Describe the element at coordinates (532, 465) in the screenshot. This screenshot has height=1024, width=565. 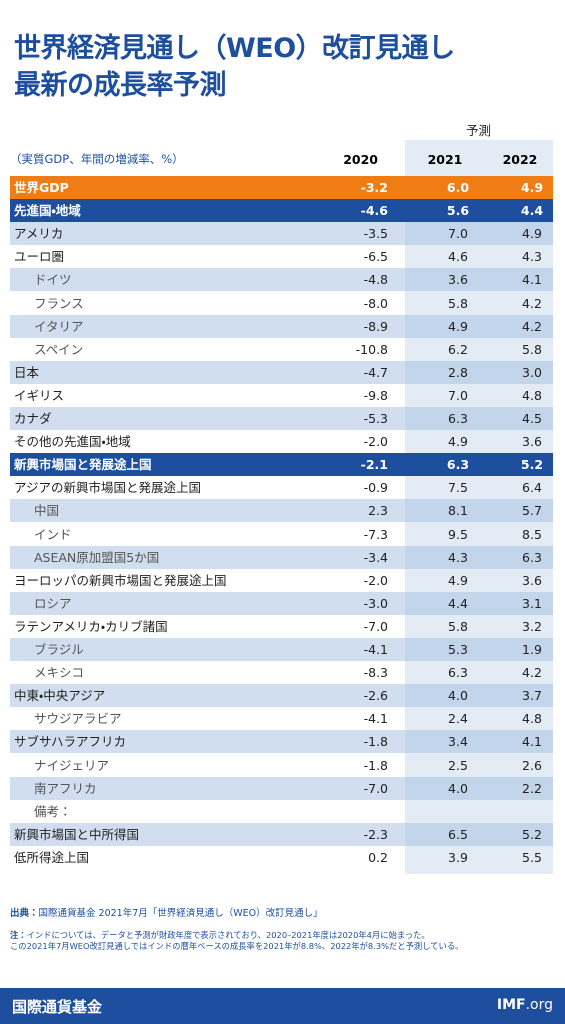
I see `value-cell: 5.2` at that location.